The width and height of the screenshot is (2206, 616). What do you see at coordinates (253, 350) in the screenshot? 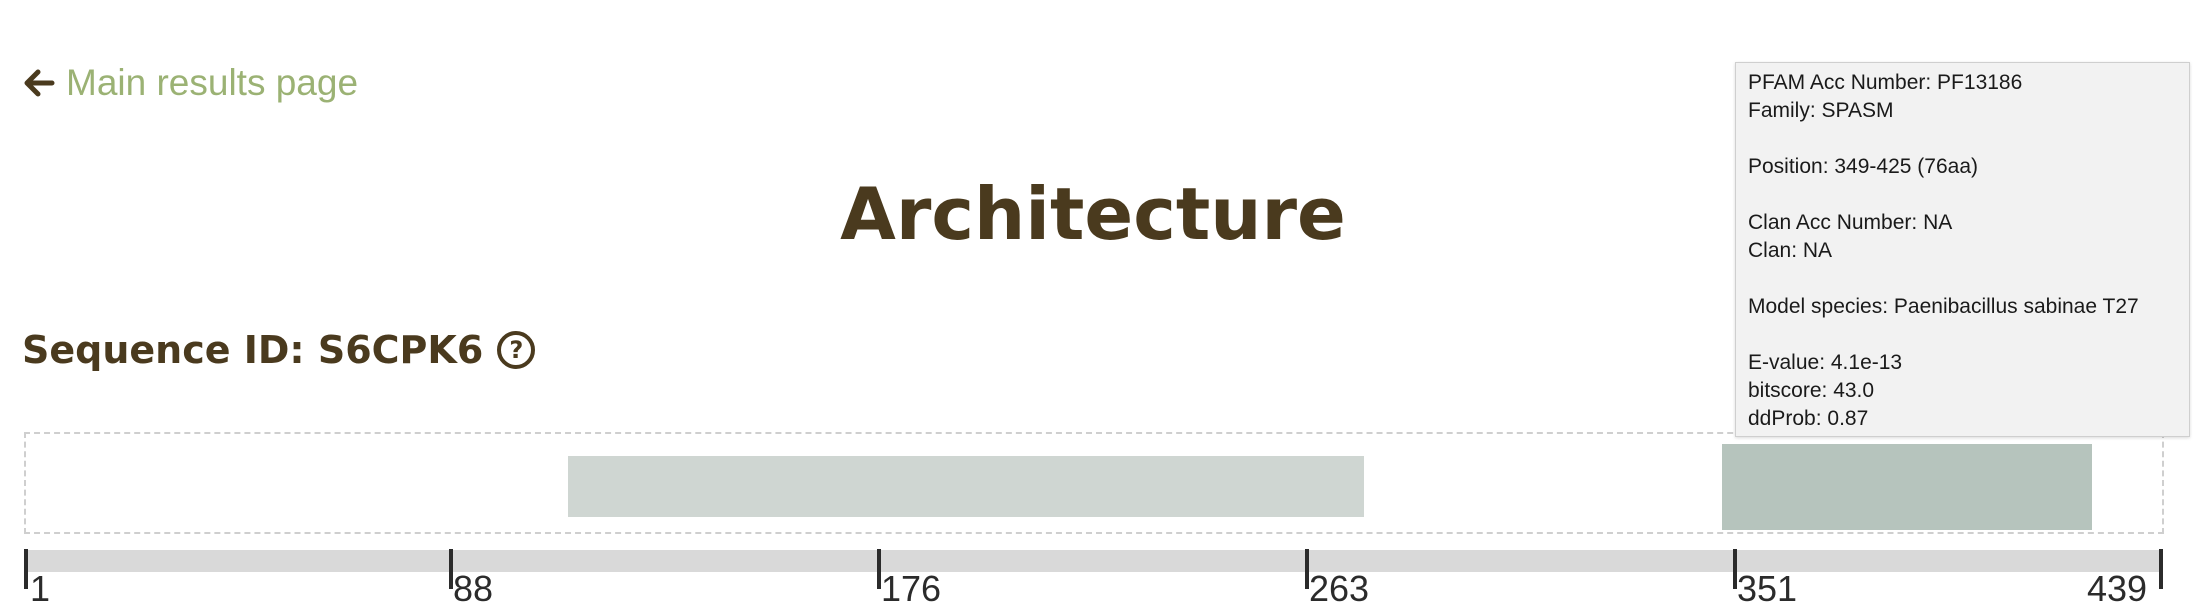
I see `sequence-id-label: Sequence ID: S6CPK6` at bounding box center [253, 350].